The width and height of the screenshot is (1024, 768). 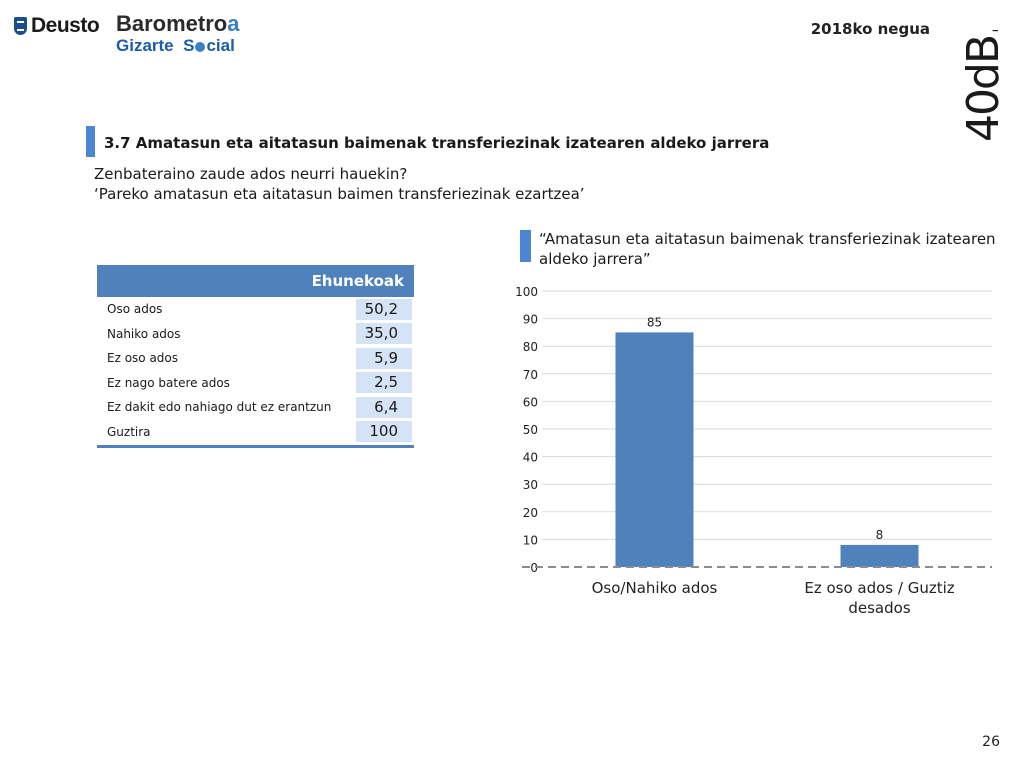 I want to click on y-tick-label: 10, so click(x=530, y=540).